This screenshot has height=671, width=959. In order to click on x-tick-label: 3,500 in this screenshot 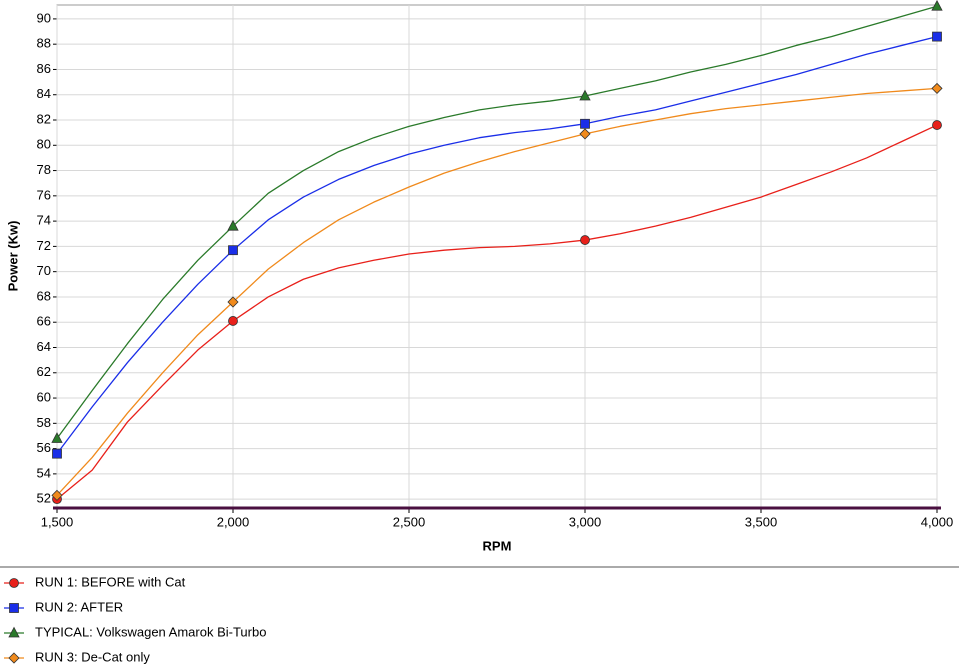, I will do `click(761, 521)`.